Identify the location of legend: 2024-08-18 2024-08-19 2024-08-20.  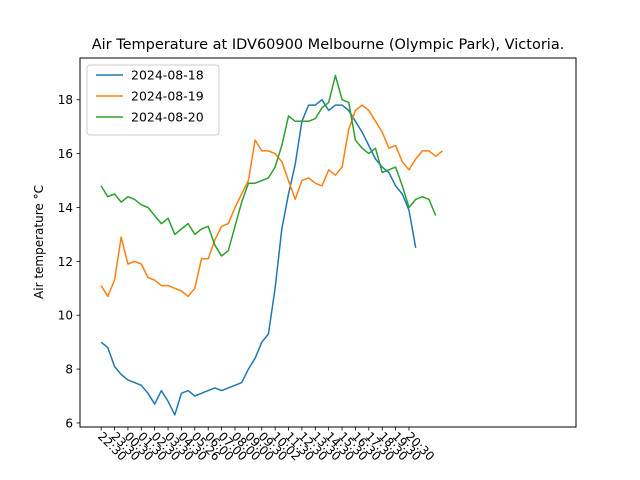
(153, 100).